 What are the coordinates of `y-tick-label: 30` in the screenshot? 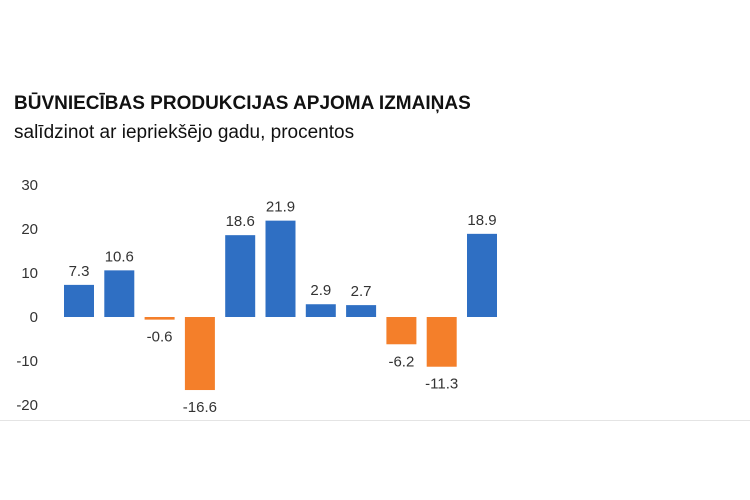 It's located at (29, 185).